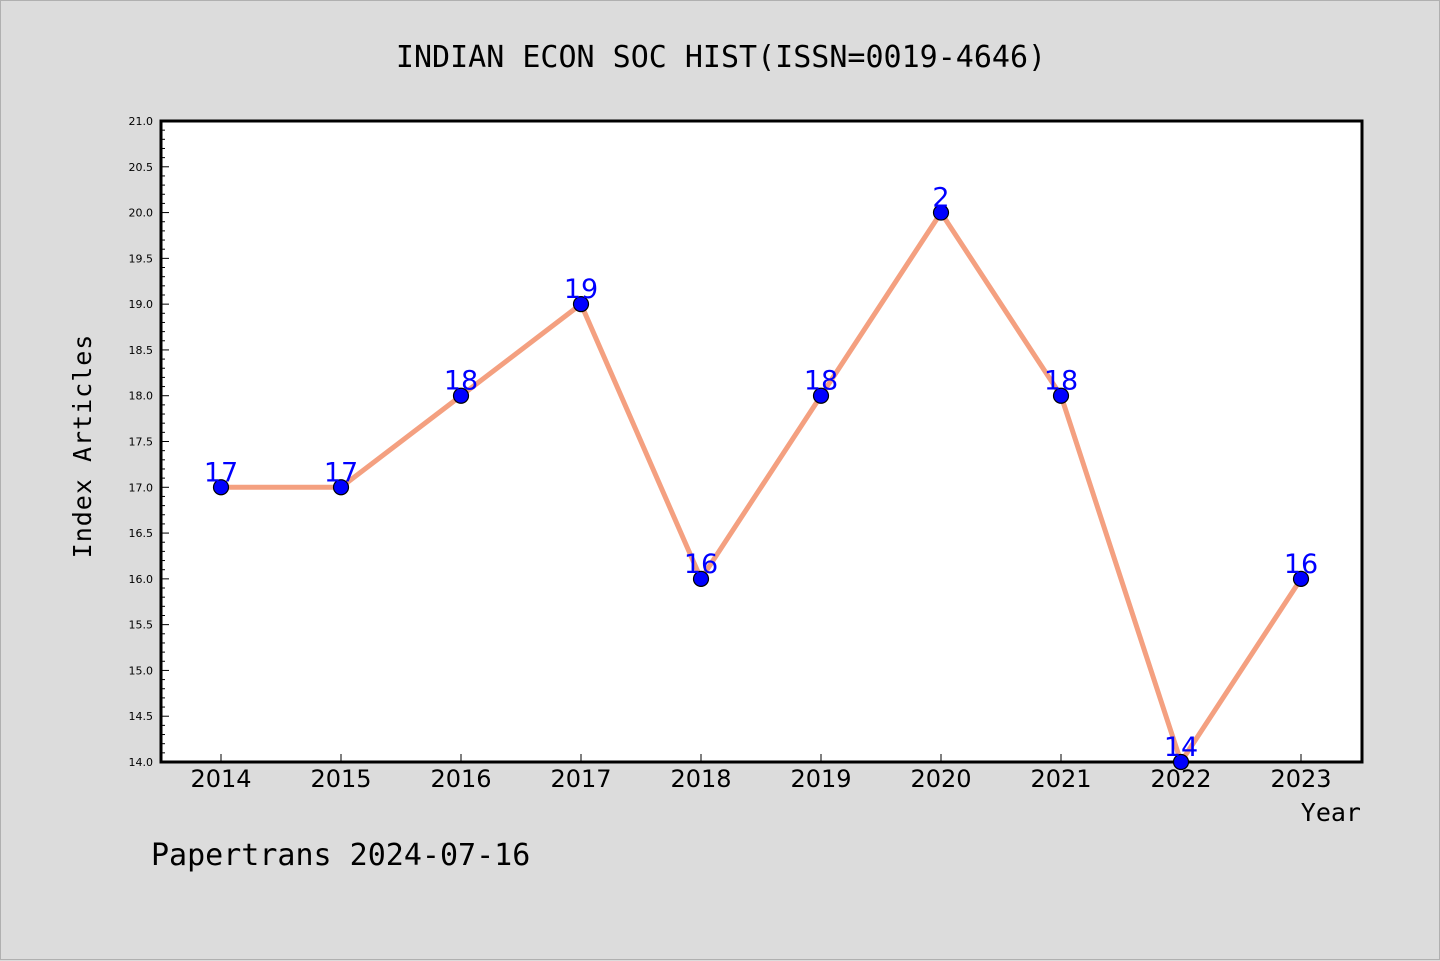 Image resolution: width=1440 pixels, height=961 pixels. Describe the element at coordinates (460, 779) in the screenshot. I see `x-tick-label: 2016` at that location.